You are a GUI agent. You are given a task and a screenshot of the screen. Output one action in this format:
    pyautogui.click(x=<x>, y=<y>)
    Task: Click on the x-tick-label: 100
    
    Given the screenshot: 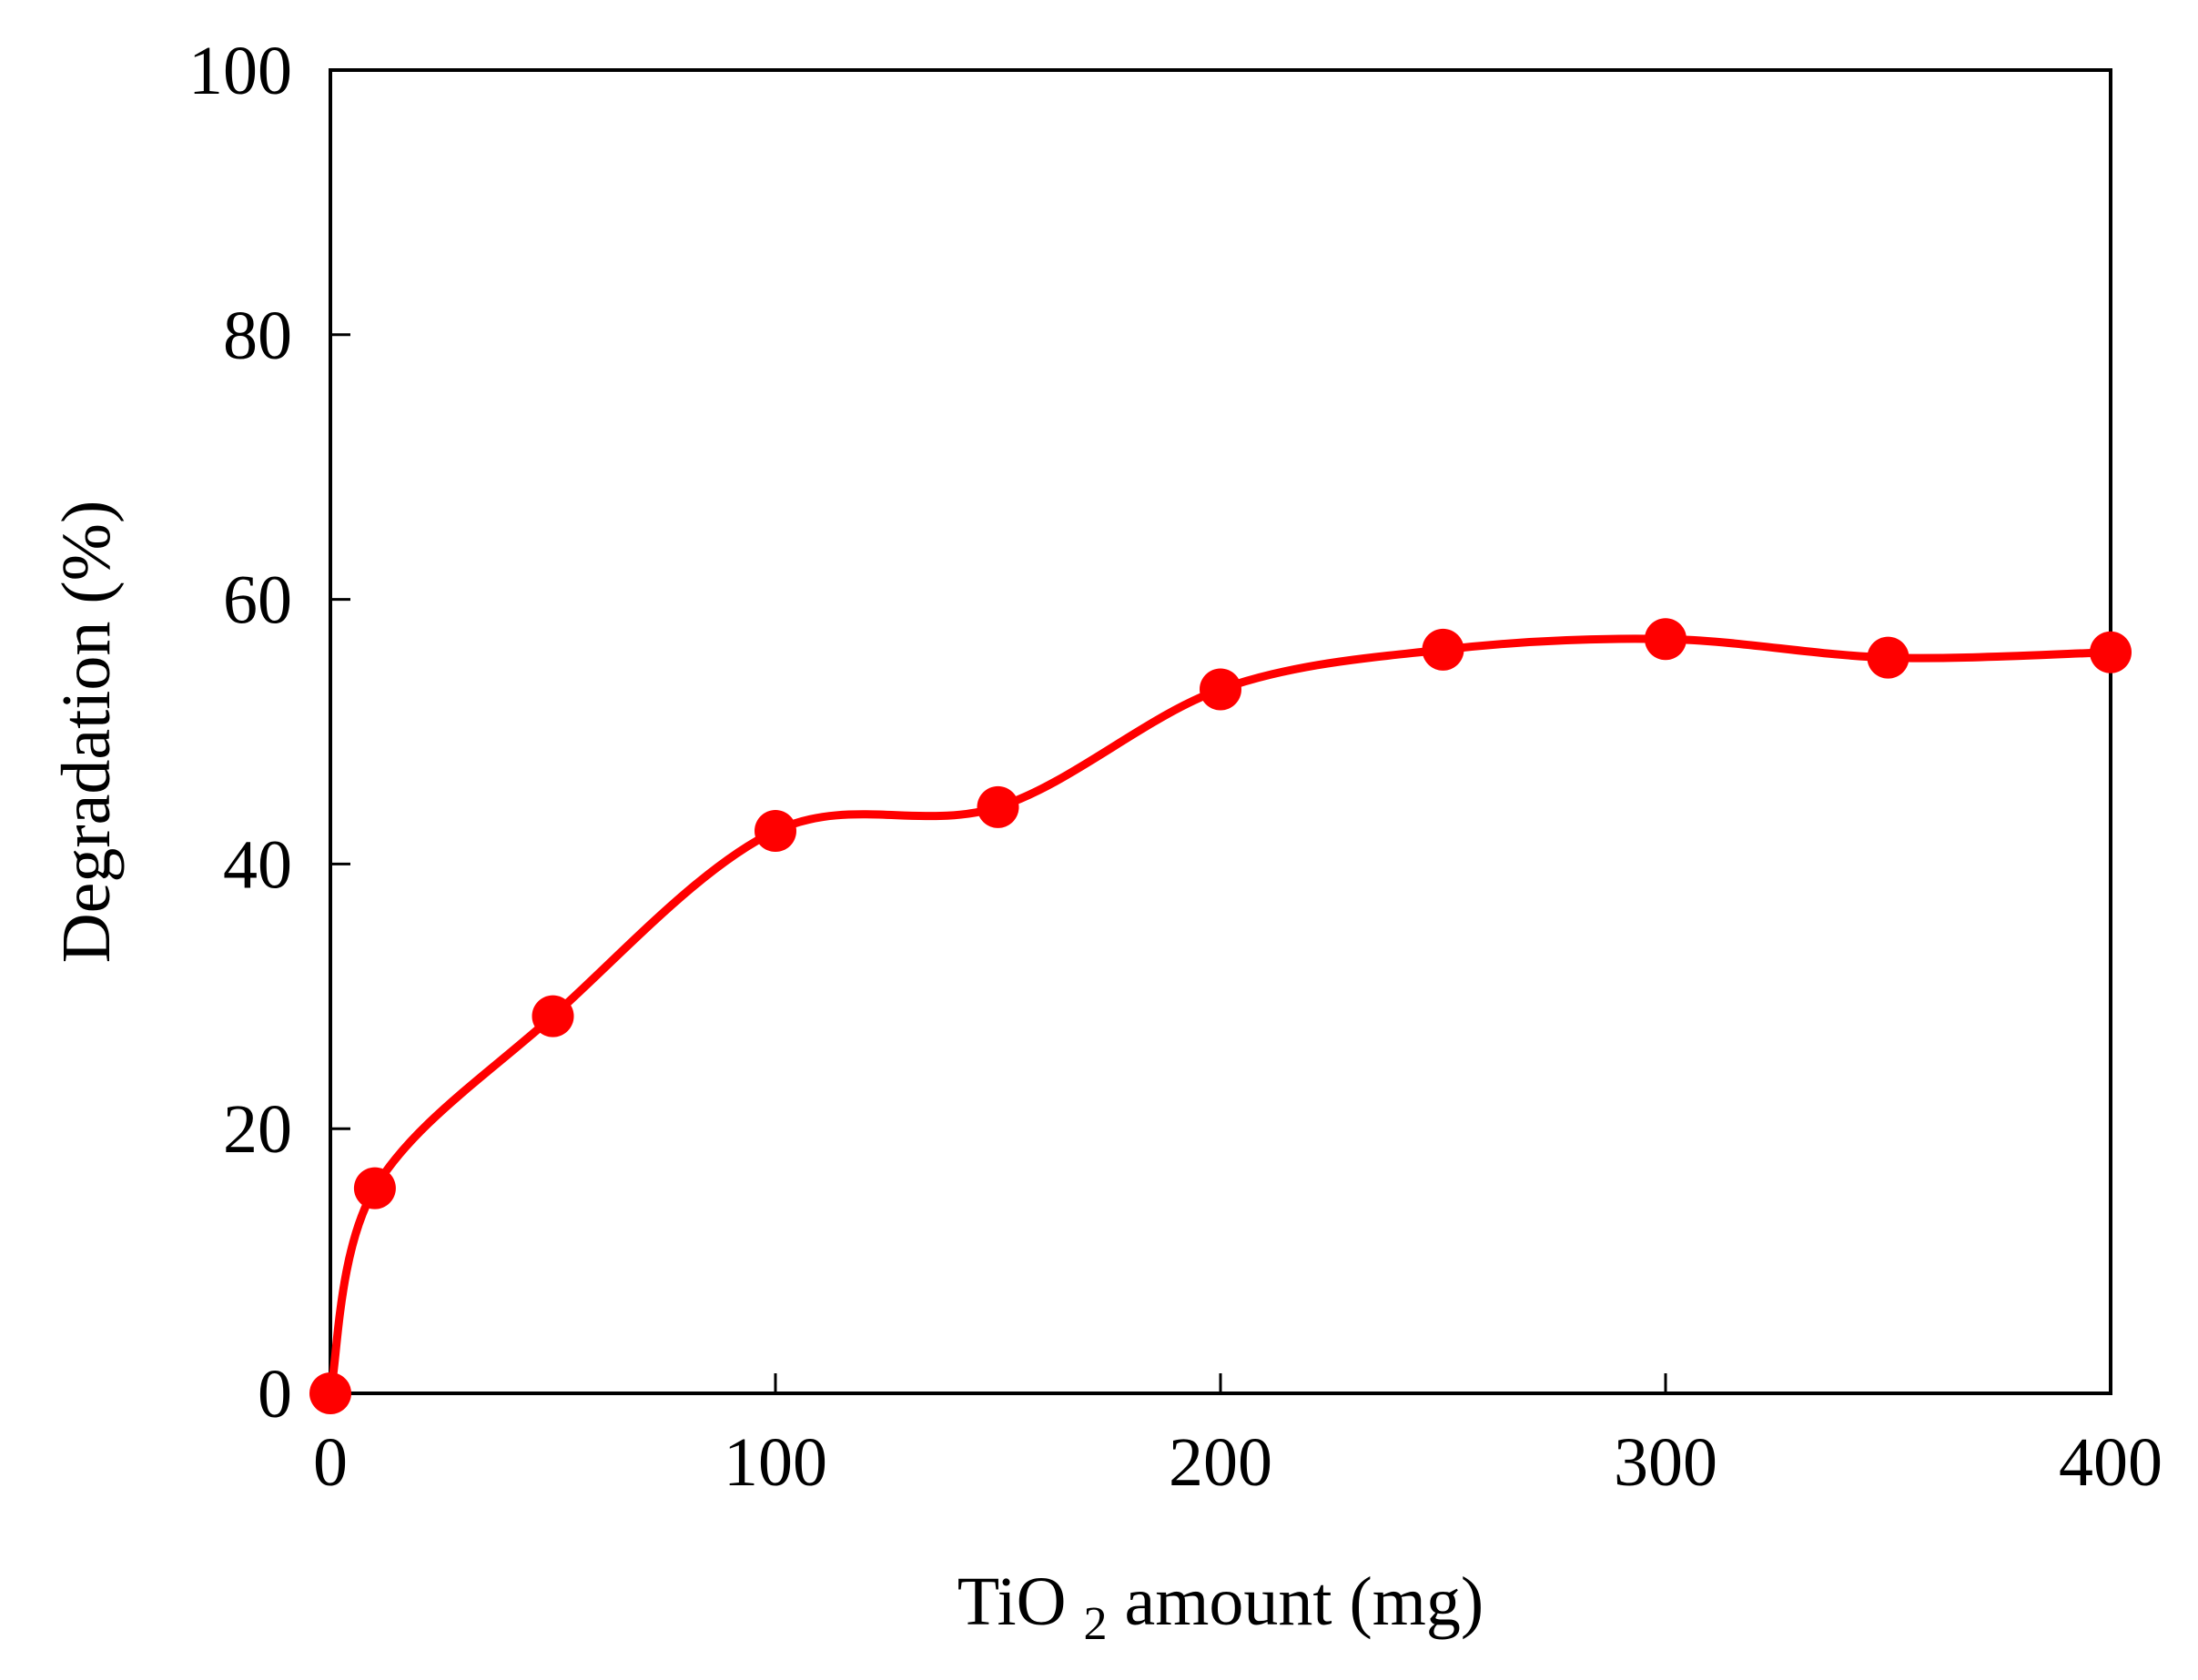 What is the action you would take?
    pyautogui.click(x=776, y=1462)
    